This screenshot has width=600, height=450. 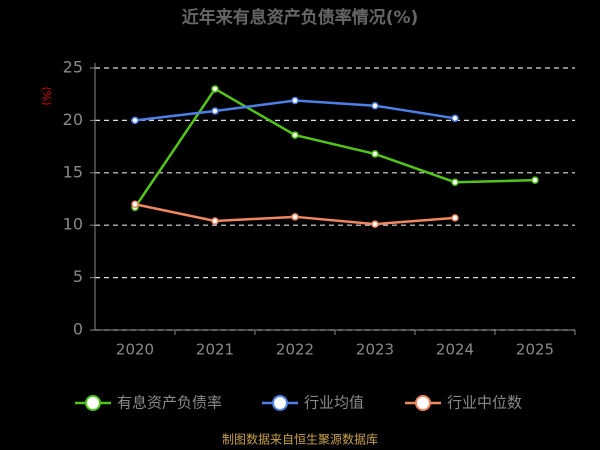 What do you see at coordinates (455, 350) in the screenshot?
I see `x-tick-label: 2024` at bounding box center [455, 350].